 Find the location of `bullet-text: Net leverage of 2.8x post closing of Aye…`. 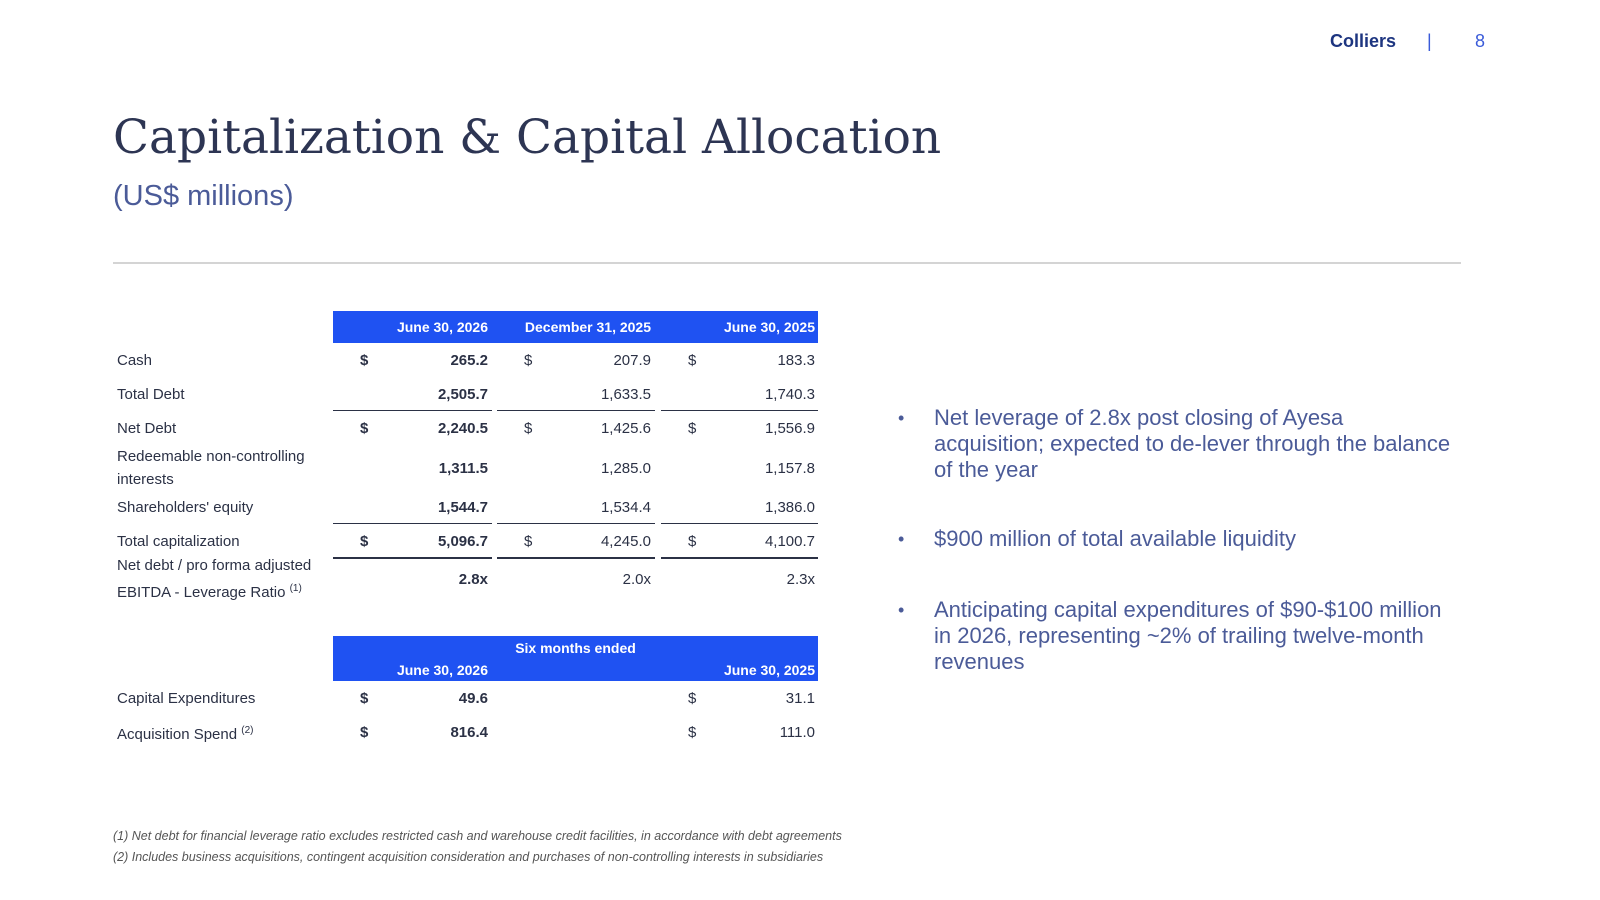

bullet-text: Net leverage of 2.8x post closing of Aye… is located at coordinates (1192, 443).